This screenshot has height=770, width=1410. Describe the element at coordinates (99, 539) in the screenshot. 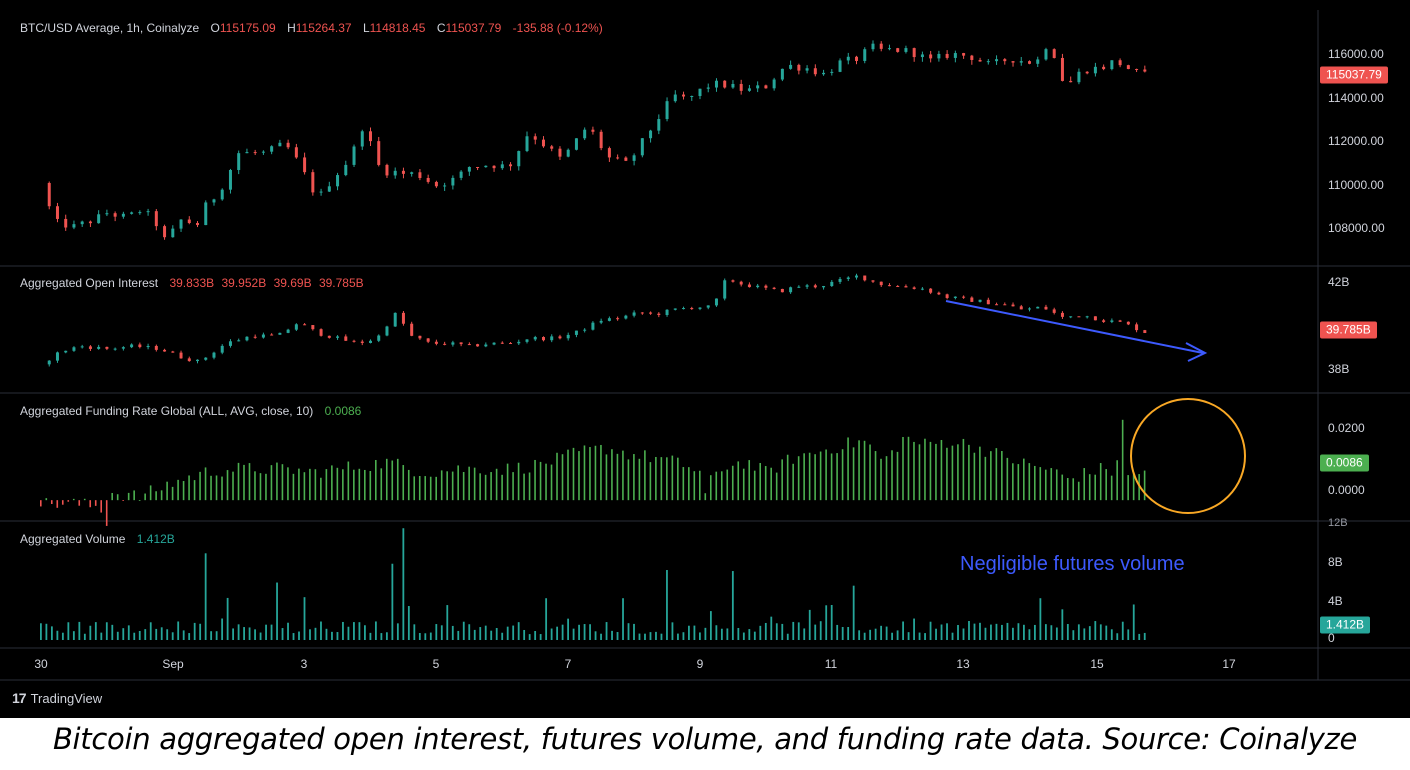

I see `volume-legend: Aggregated Volume 1.412B` at that location.